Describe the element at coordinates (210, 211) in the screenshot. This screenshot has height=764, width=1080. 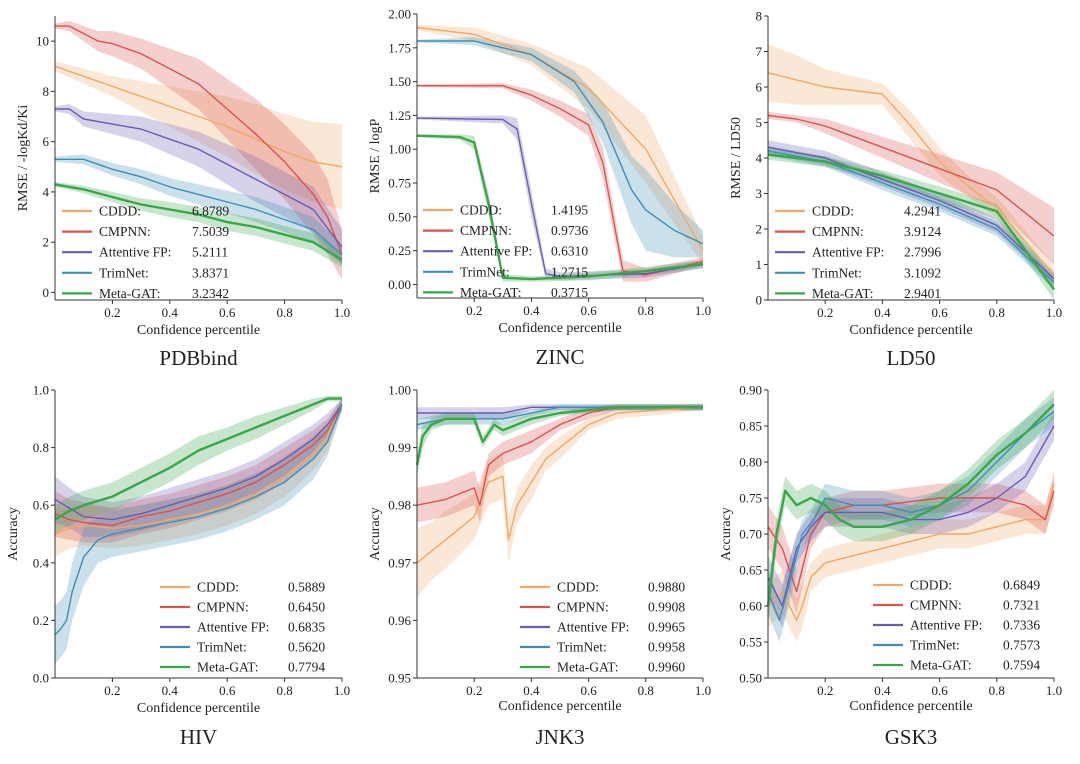
I see `pdbbind-legend-value: 6.8789` at that location.